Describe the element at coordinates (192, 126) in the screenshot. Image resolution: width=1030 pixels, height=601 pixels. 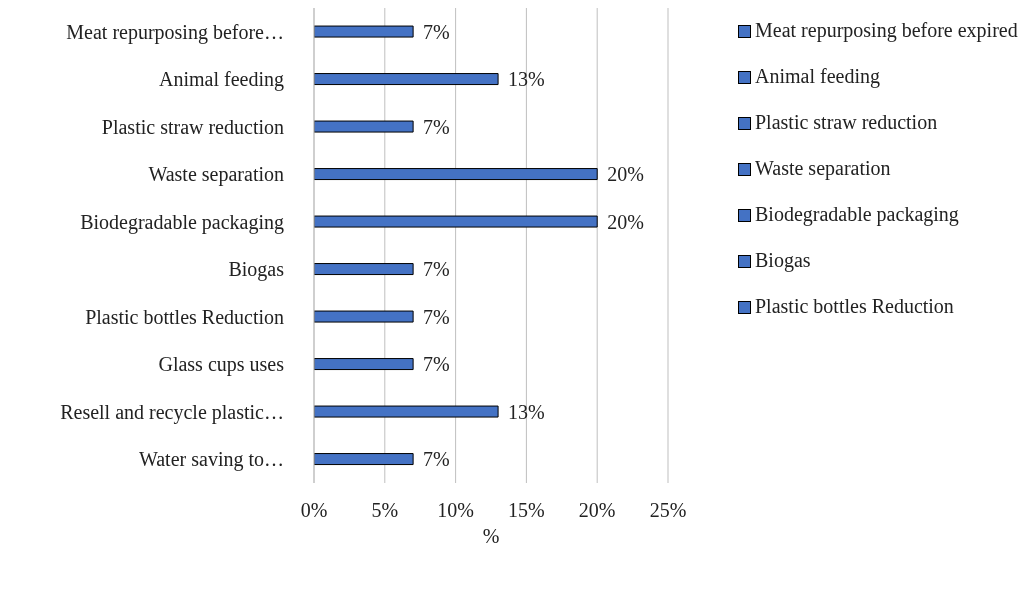
I see `y-tick-label: Plastic straw reduction` at that location.